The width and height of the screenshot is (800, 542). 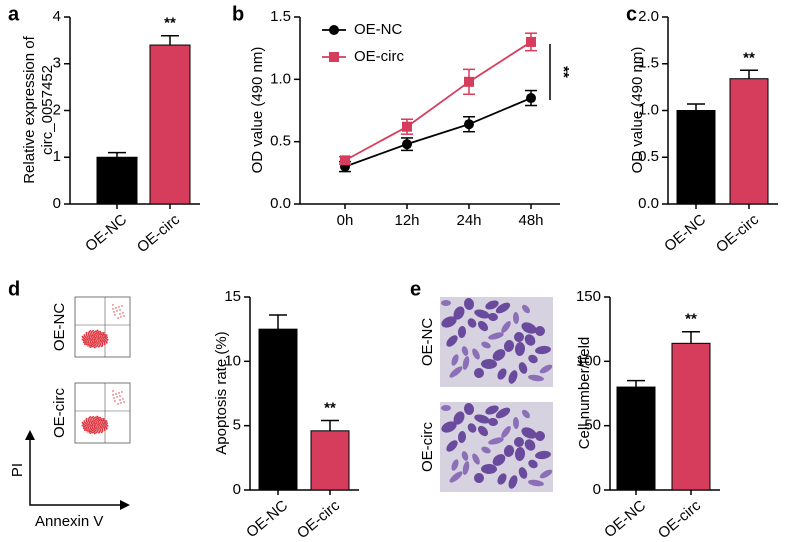 I want to click on x-tick-label: 24h, so click(x=468, y=220).